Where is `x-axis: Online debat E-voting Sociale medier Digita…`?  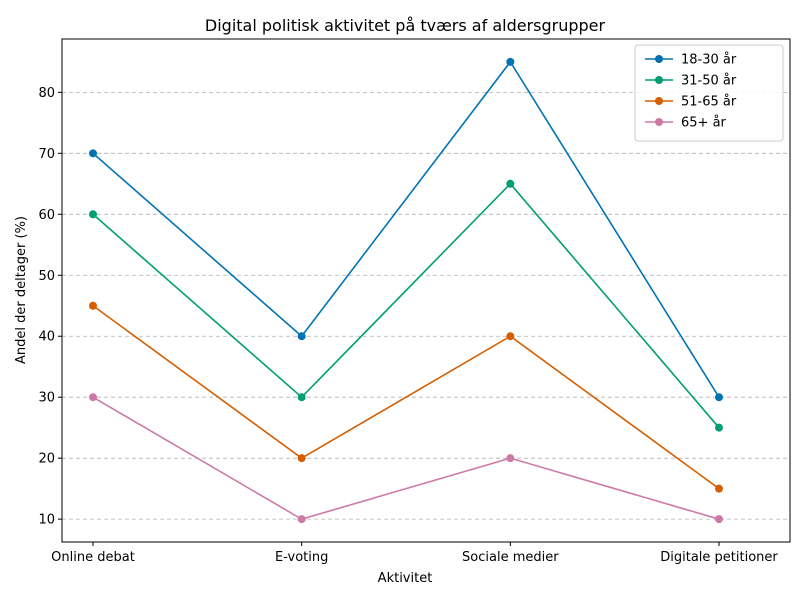
x-axis: Online debat E-voting Sociale medier Digita… is located at coordinates (414, 553).